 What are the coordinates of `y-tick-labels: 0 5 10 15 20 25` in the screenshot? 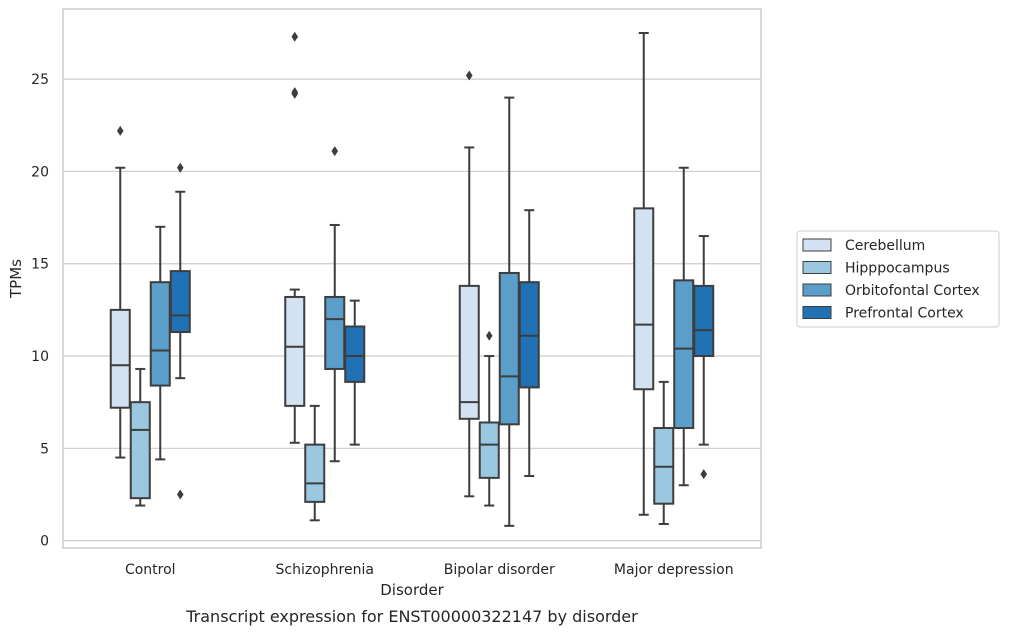 It's located at (40, 310).